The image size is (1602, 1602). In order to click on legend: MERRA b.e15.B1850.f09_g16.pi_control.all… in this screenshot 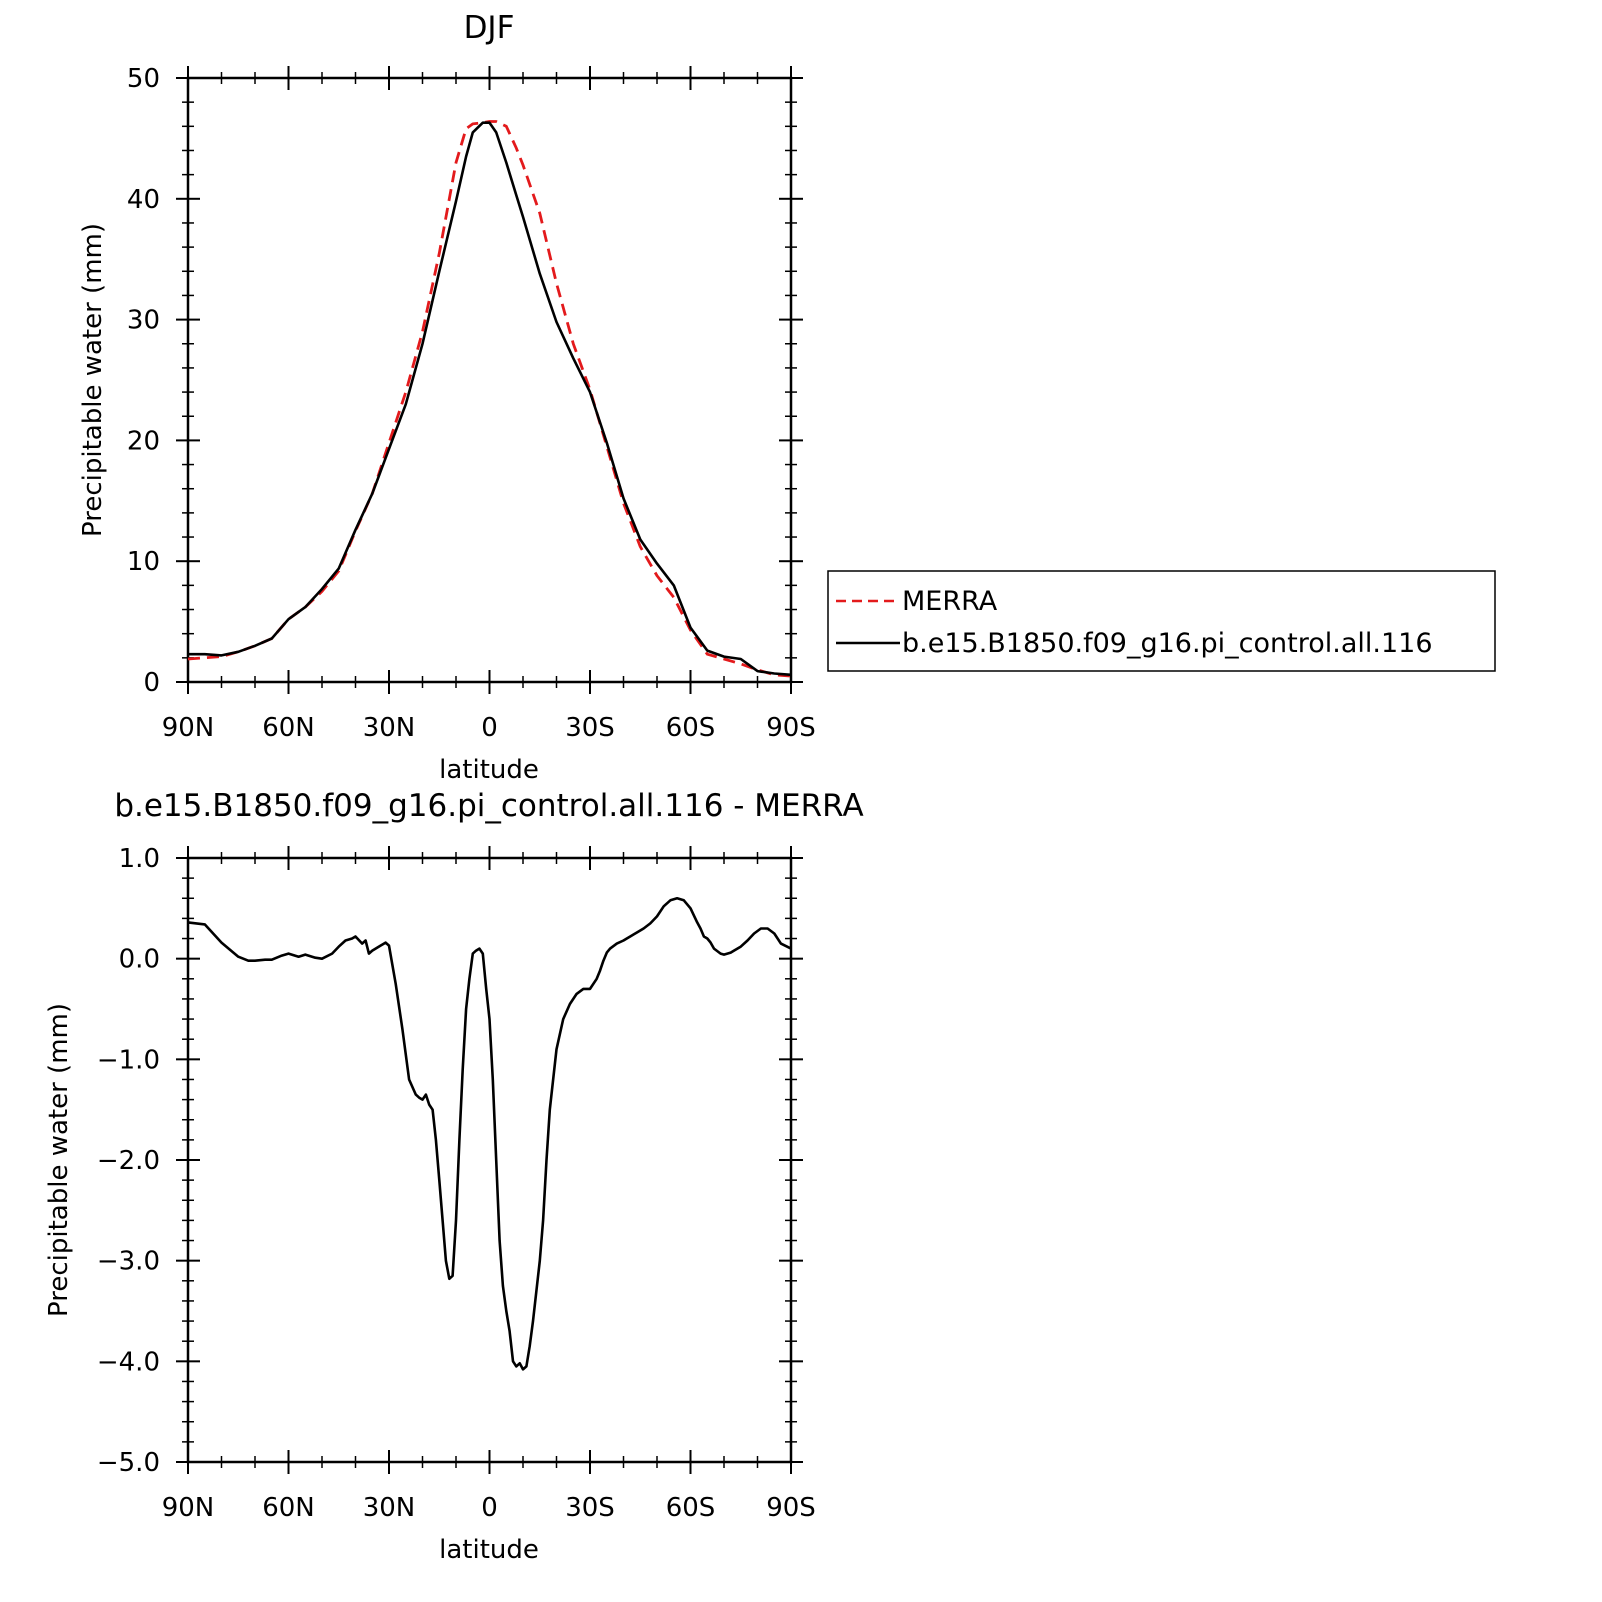, I will do `click(1161, 621)`.